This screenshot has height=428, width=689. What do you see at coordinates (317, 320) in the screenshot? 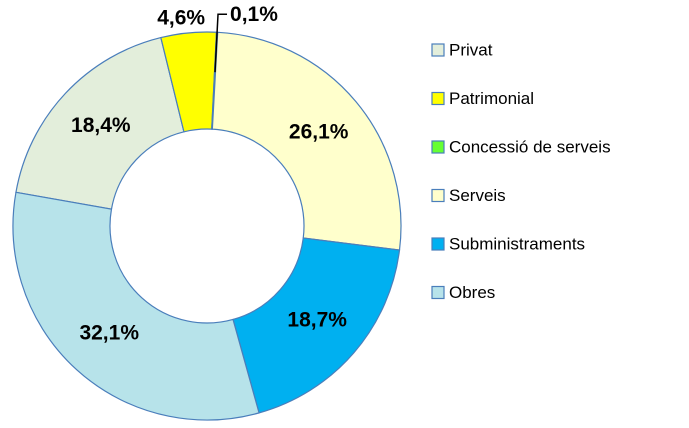
I see `data-label: 18,7%` at bounding box center [317, 320].